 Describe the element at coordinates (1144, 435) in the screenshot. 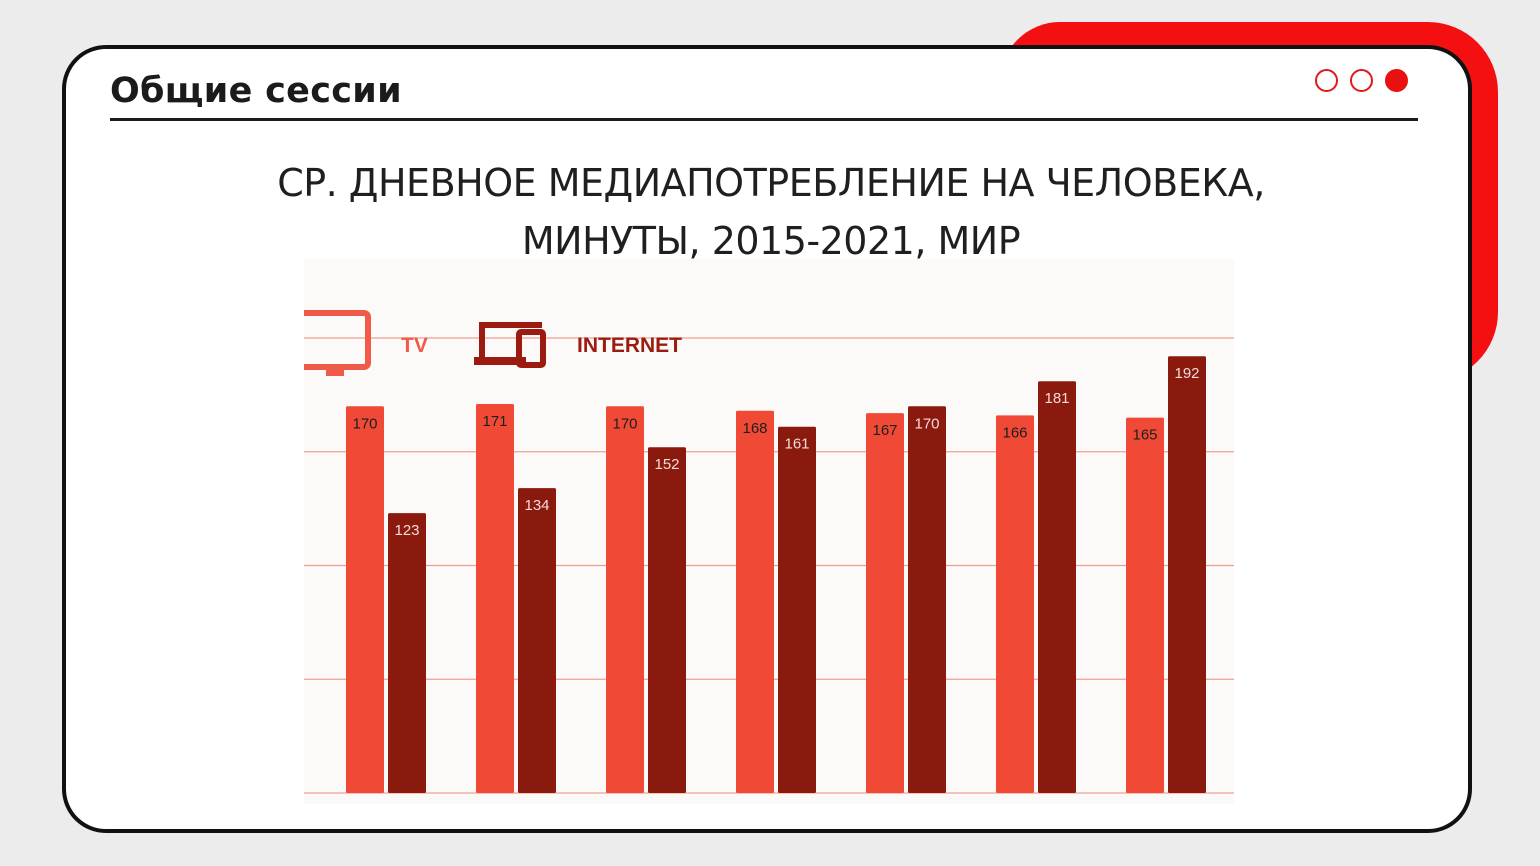

I see `bar-value-label: 165` at that location.